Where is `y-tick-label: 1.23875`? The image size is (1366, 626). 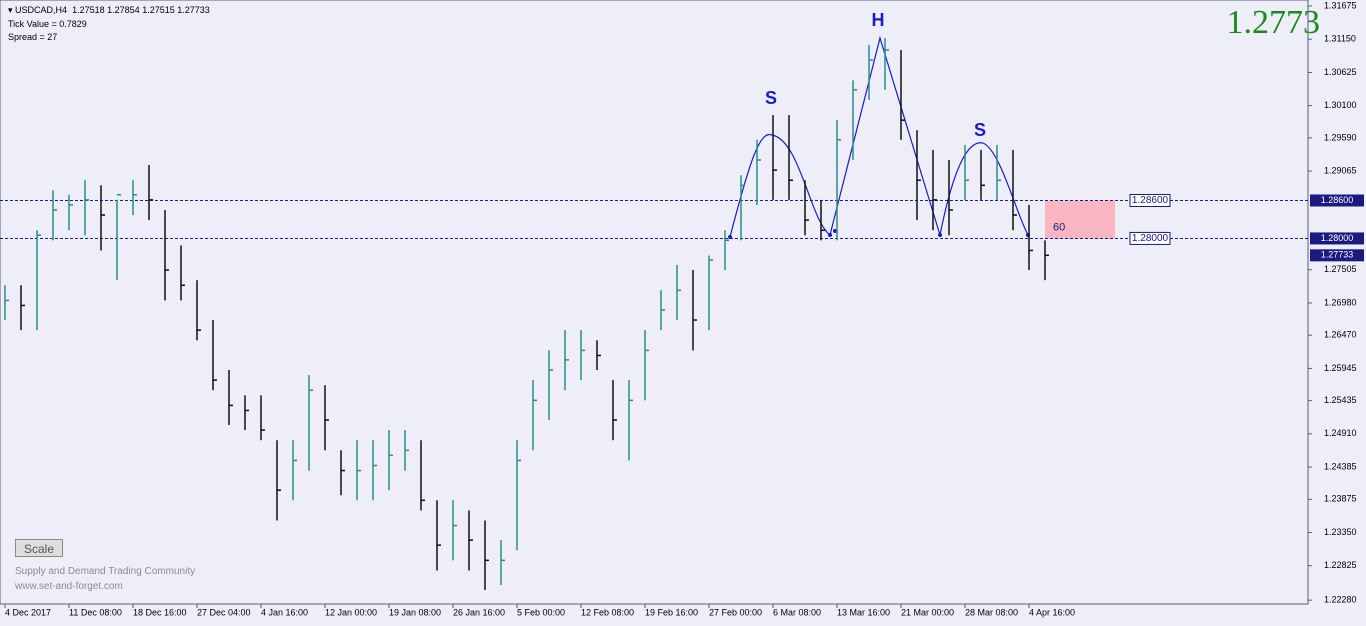
y-tick-label: 1.23875 is located at coordinates (1340, 499).